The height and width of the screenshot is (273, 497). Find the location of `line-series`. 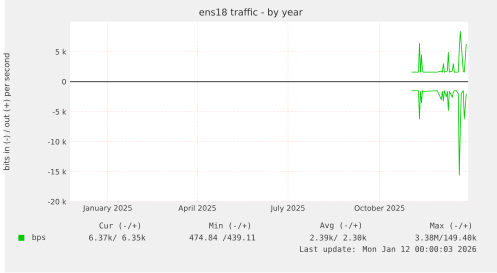

line-series is located at coordinates (439, 133).